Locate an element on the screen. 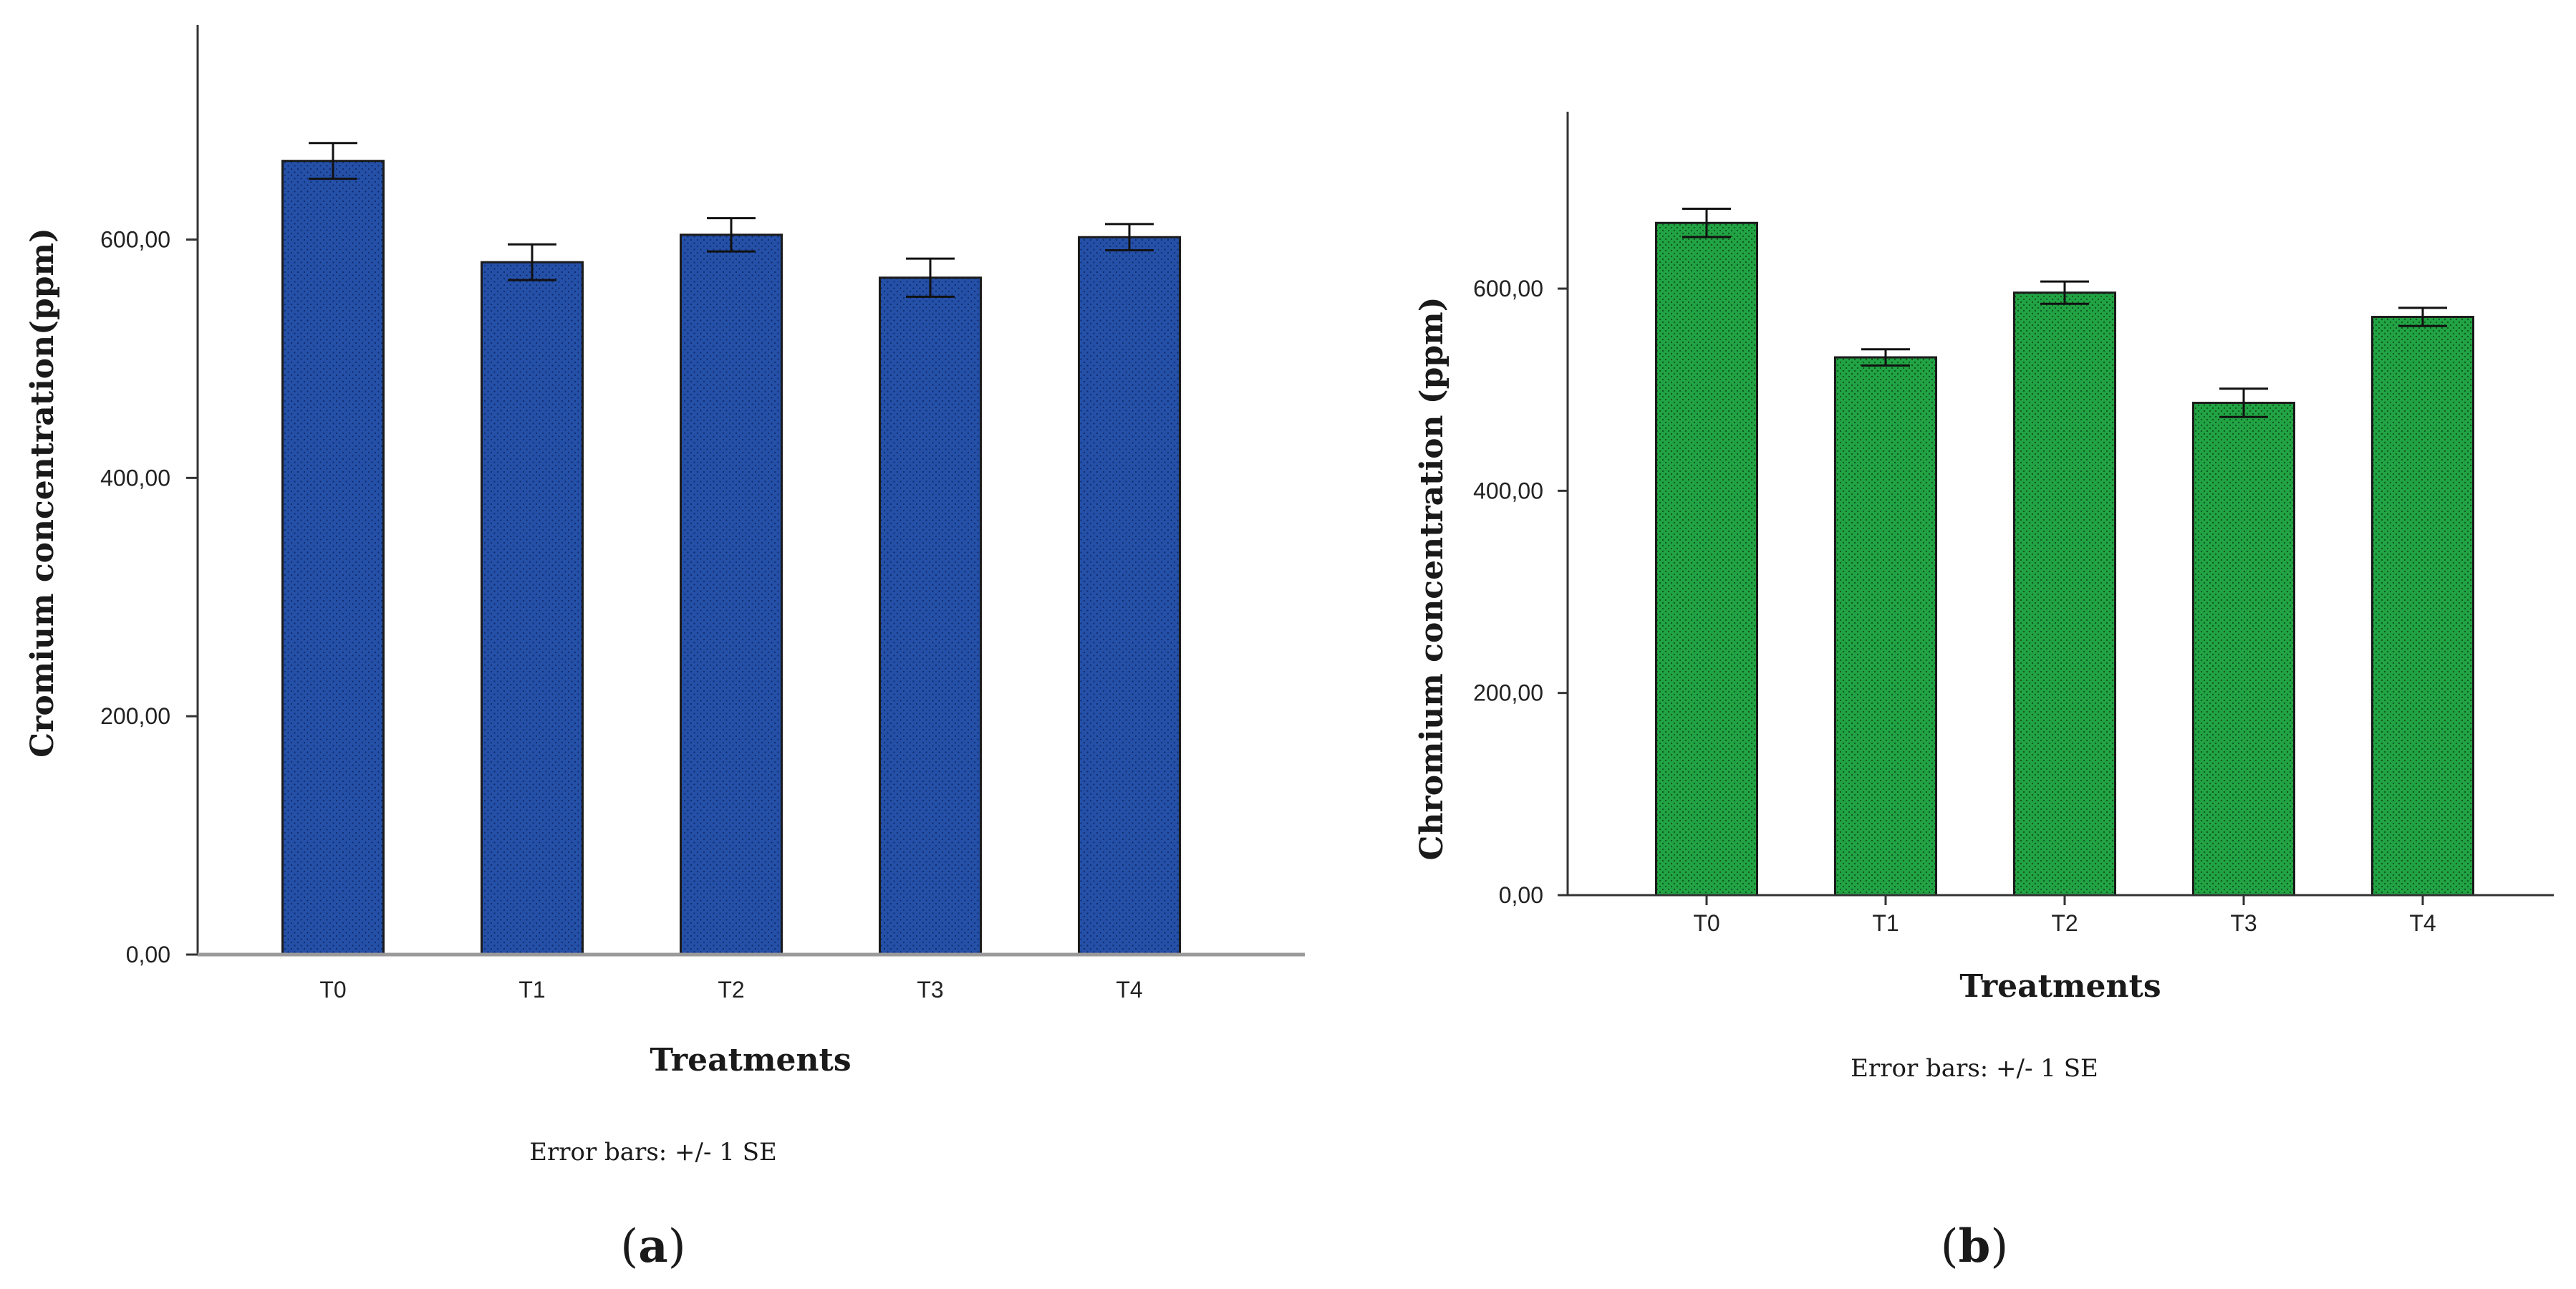 The height and width of the screenshot is (1289, 2576). y-axis-title: Chromium concentration (ppm) is located at coordinates (1432, 578).